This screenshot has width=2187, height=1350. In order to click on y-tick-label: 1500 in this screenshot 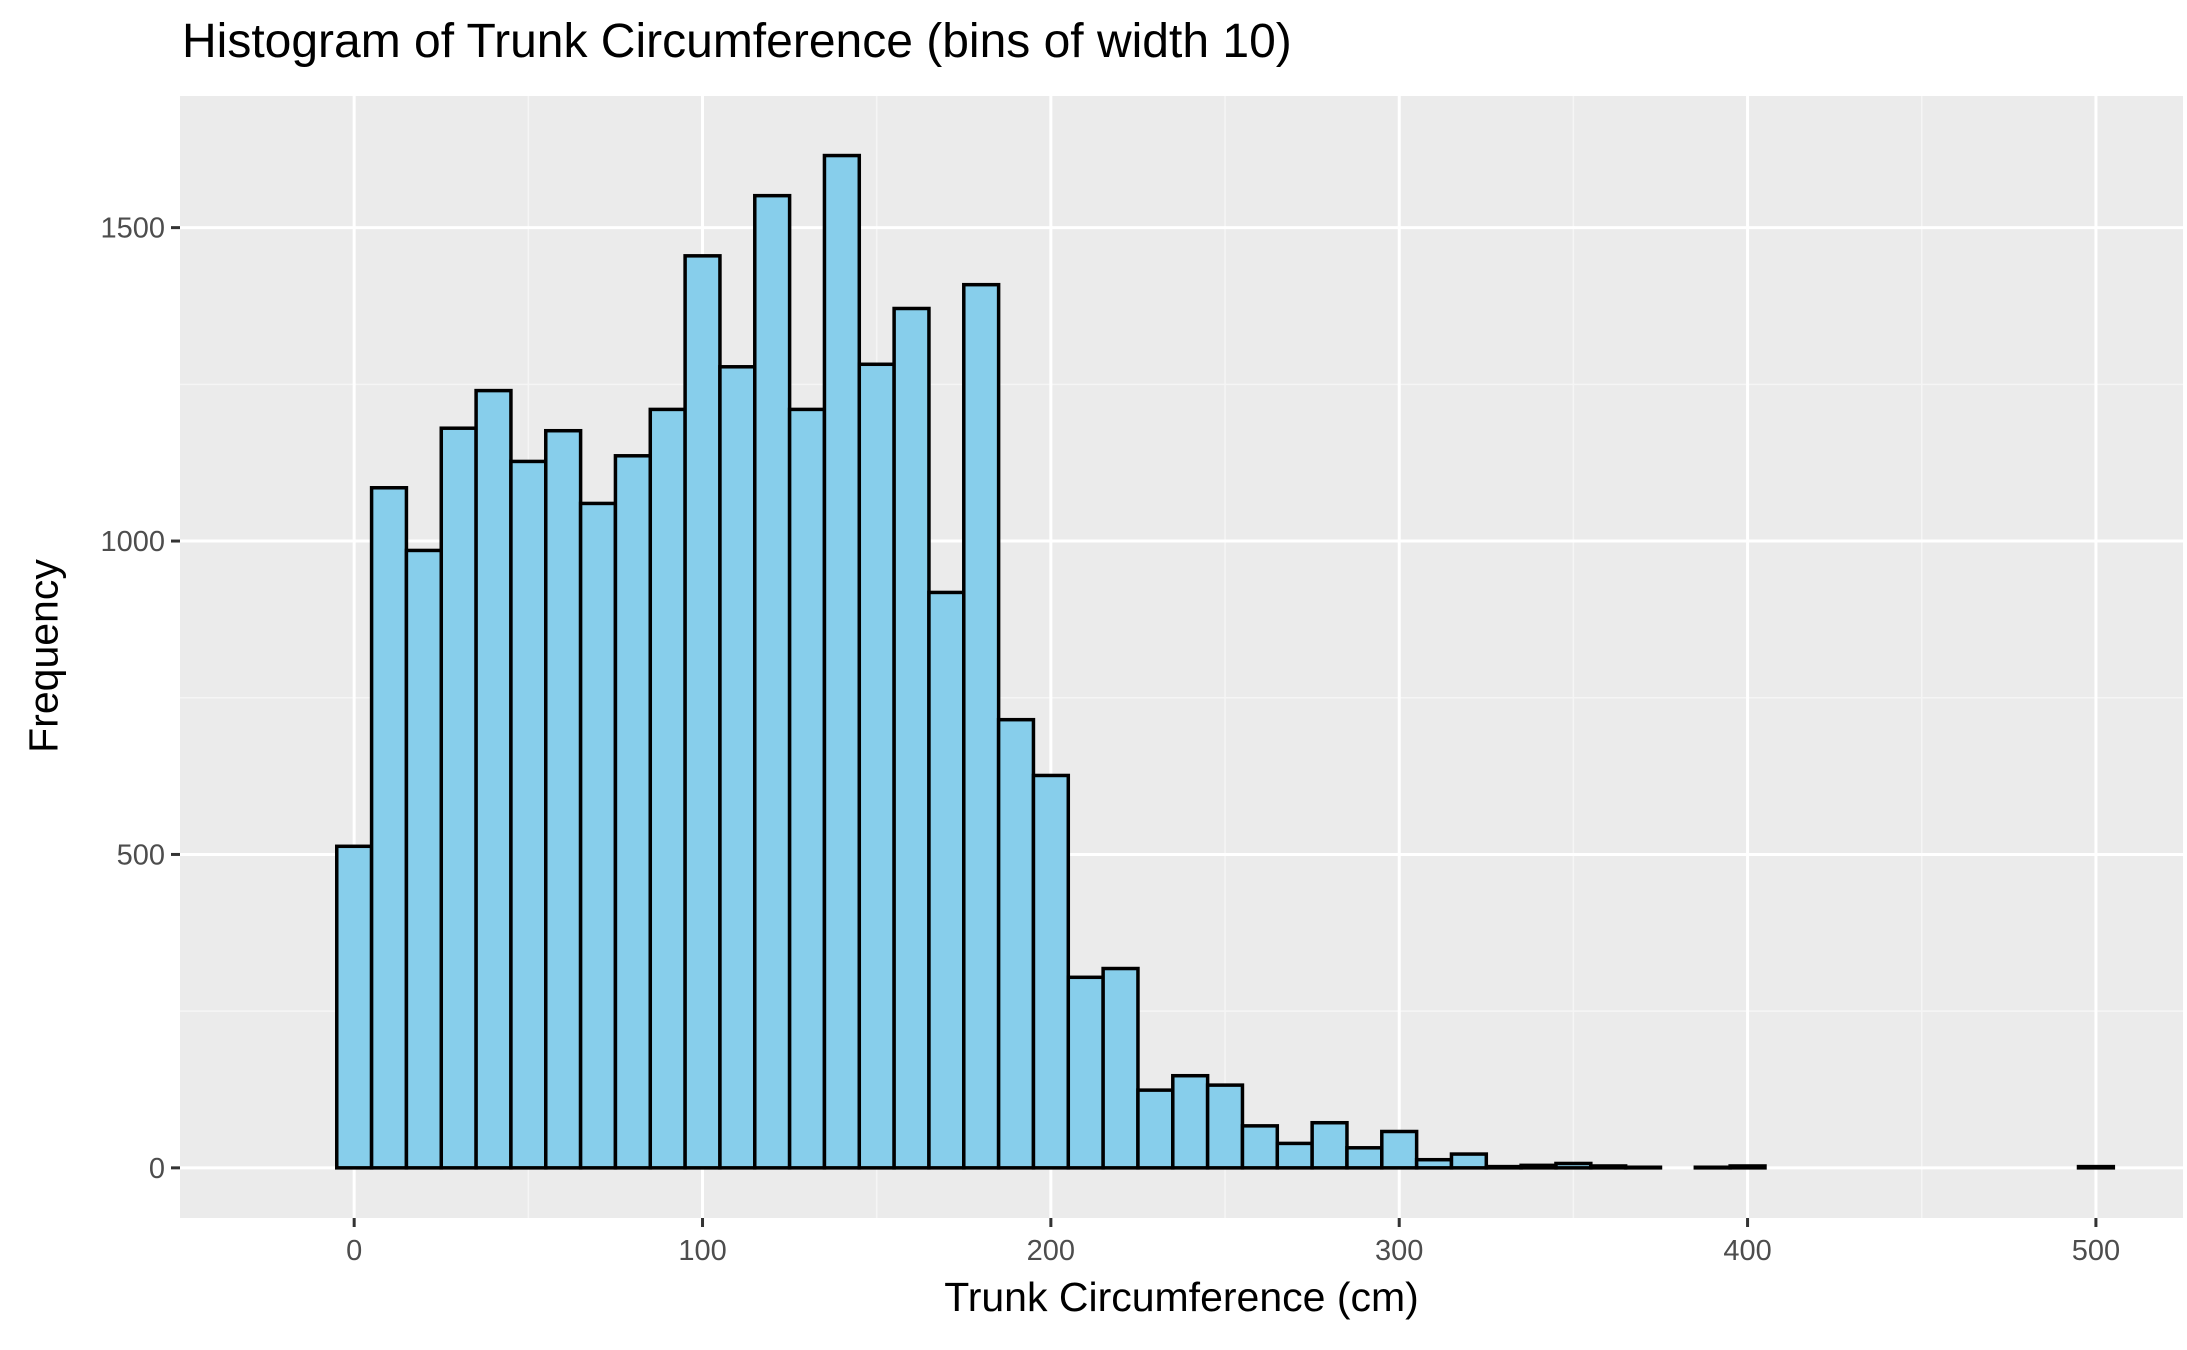, I will do `click(132, 229)`.